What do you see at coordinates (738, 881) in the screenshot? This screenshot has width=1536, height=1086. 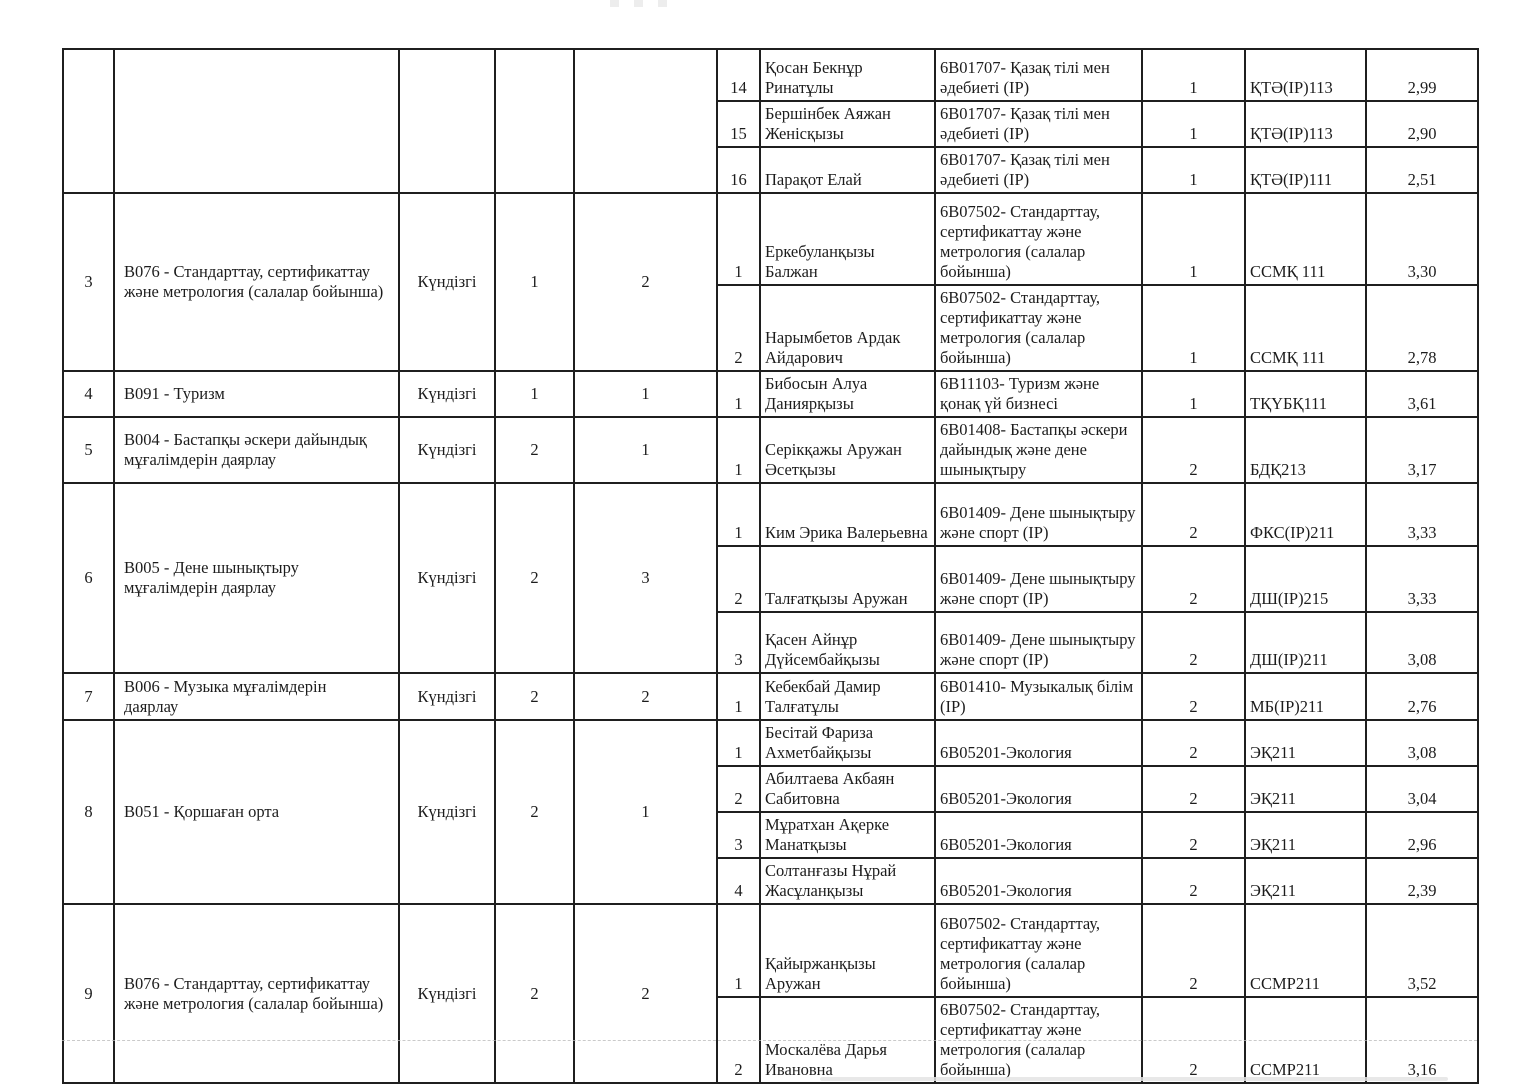 I see `student-no-cell: 4` at bounding box center [738, 881].